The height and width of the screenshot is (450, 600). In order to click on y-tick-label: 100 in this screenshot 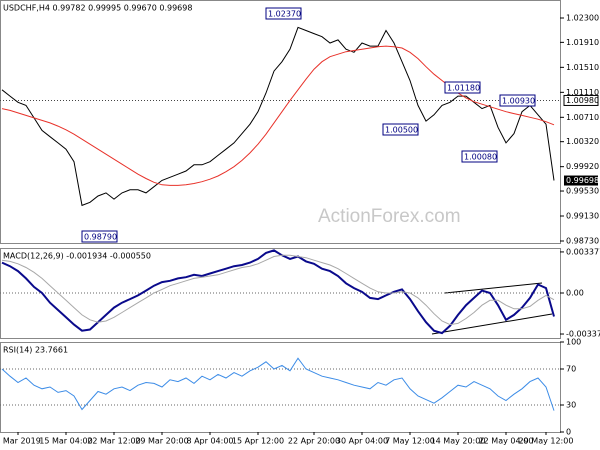, I will do `click(573, 342)`.